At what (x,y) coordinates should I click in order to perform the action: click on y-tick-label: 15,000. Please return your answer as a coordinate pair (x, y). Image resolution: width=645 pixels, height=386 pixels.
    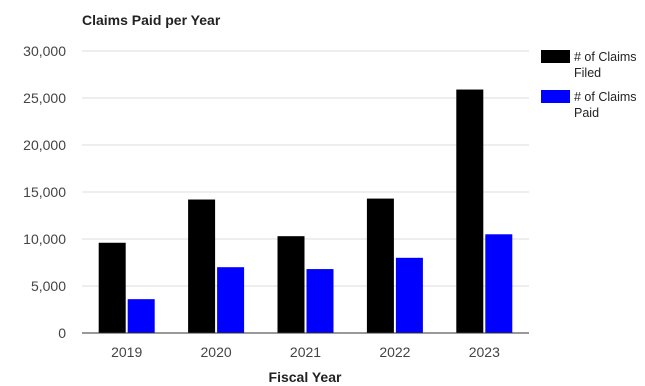
    Looking at the image, I should click on (44, 192).